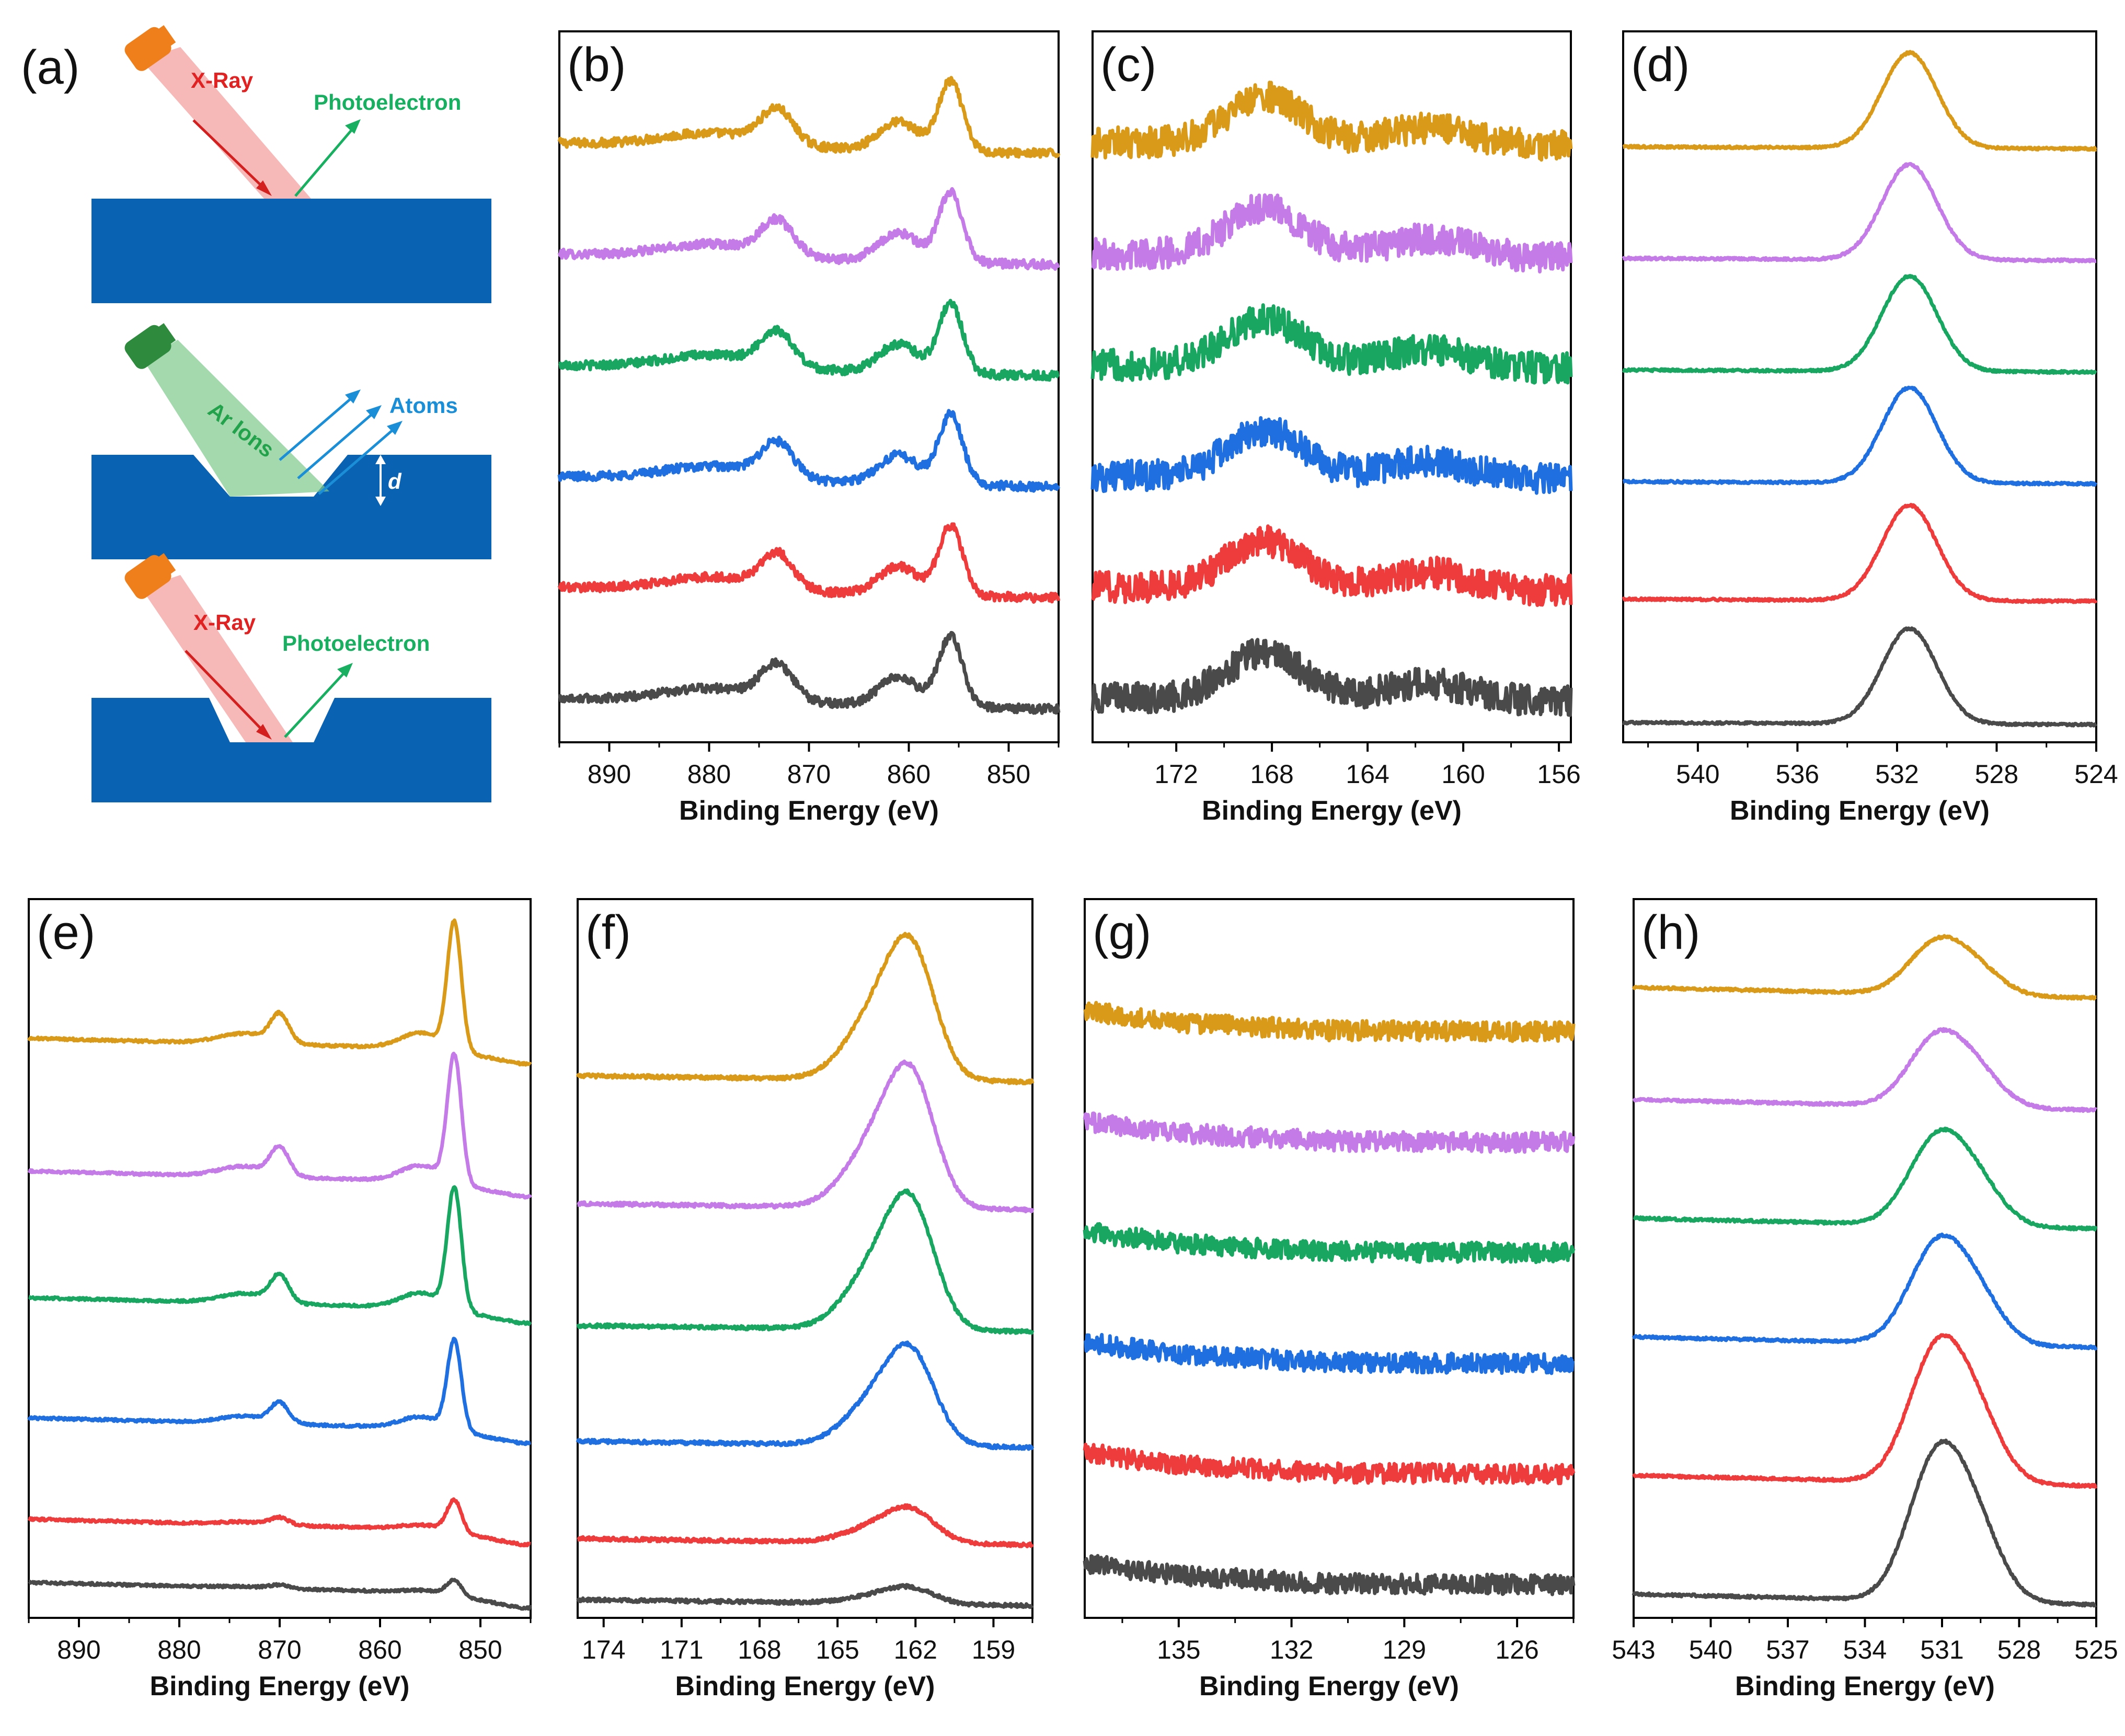 This screenshot has width=2125, height=1736. Describe the element at coordinates (280, 1255) in the screenshot. I see `series-line-e-green` at that location.